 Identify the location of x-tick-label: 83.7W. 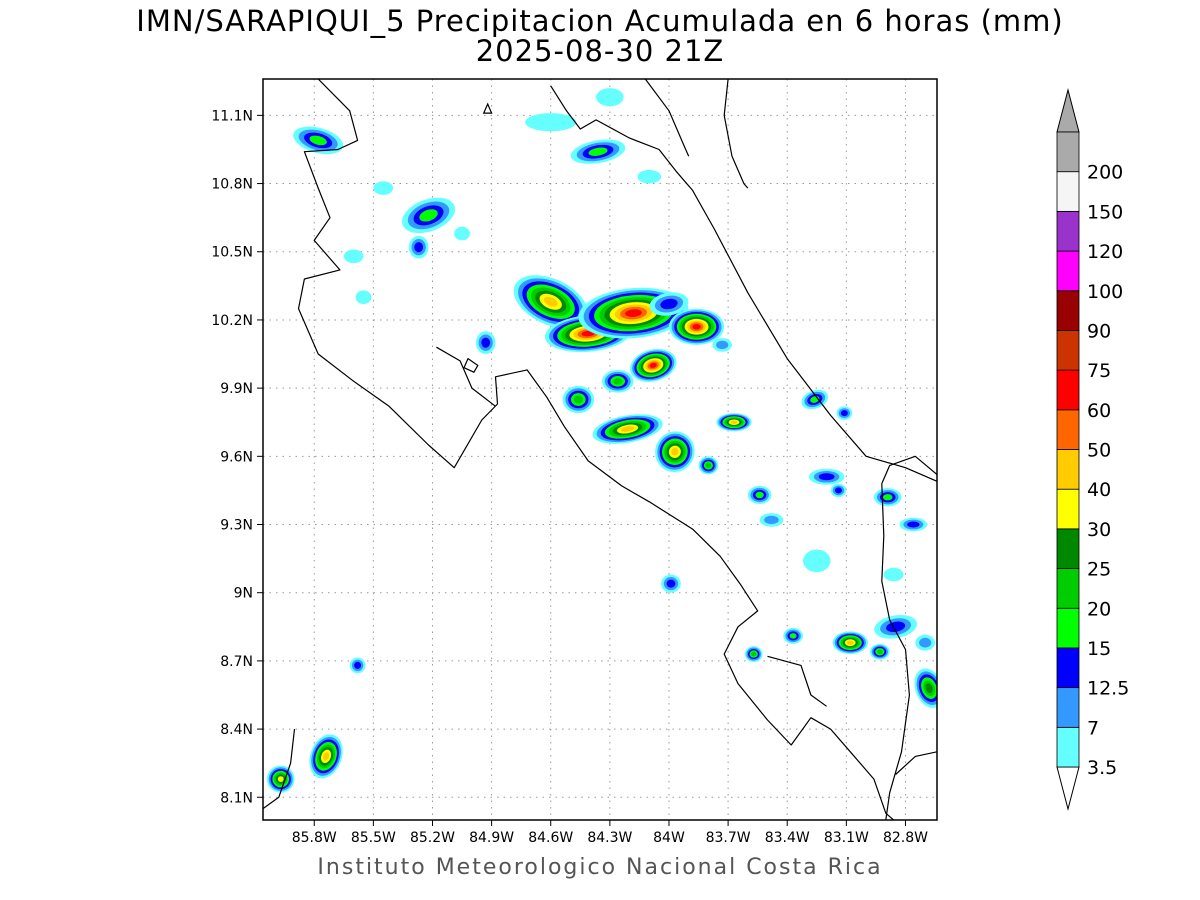
(728, 838).